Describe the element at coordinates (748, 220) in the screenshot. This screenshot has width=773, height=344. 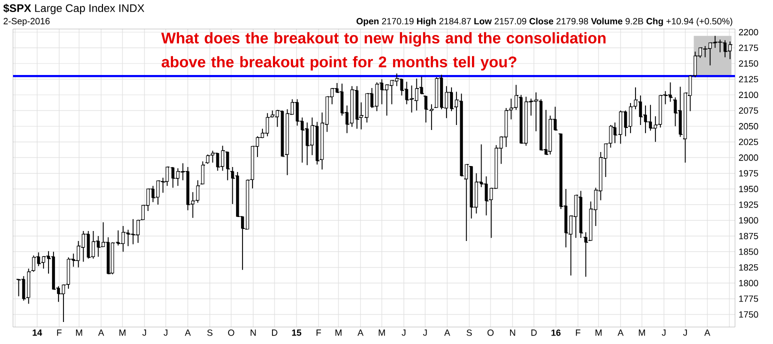
I see `y-tick-label: 1900` at that location.